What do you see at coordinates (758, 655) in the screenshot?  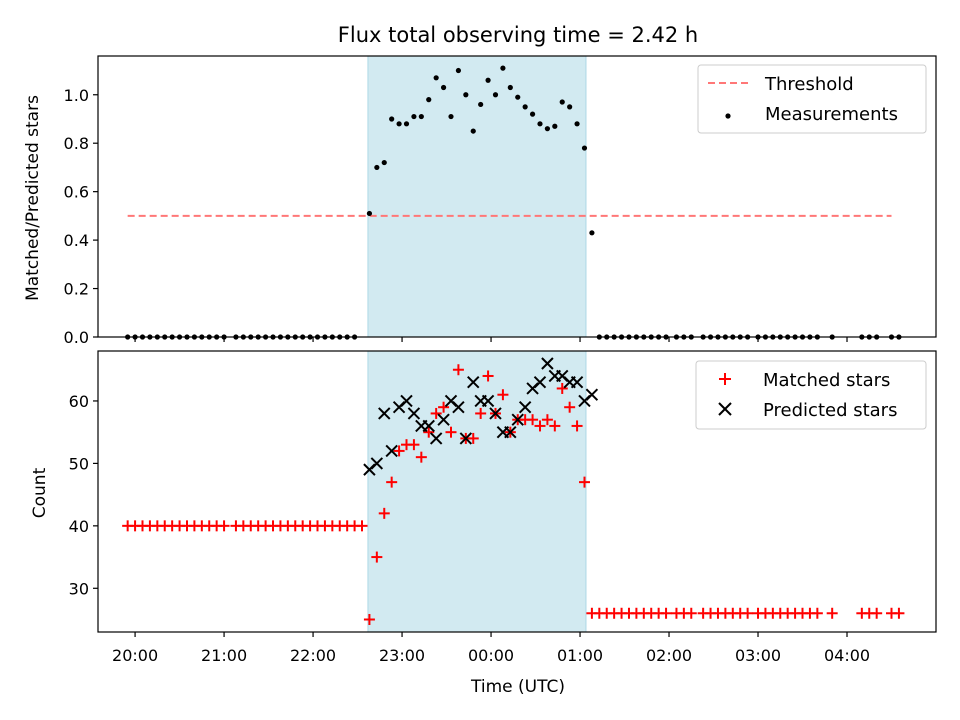 I see `x-tick-label: 03:00` at bounding box center [758, 655].